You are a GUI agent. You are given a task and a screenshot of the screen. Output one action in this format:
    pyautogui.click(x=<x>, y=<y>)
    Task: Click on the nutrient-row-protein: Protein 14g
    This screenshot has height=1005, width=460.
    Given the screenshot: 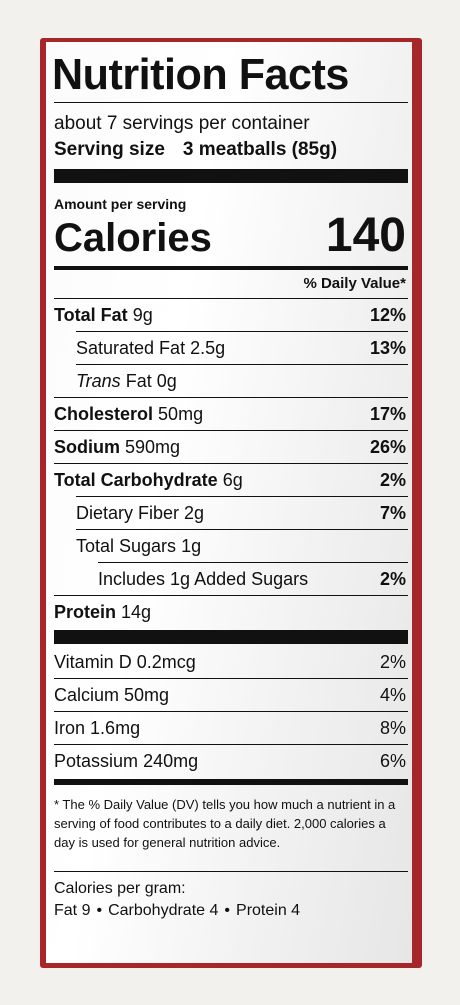 What is the action you would take?
    pyautogui.click(x=230, y=612)
    